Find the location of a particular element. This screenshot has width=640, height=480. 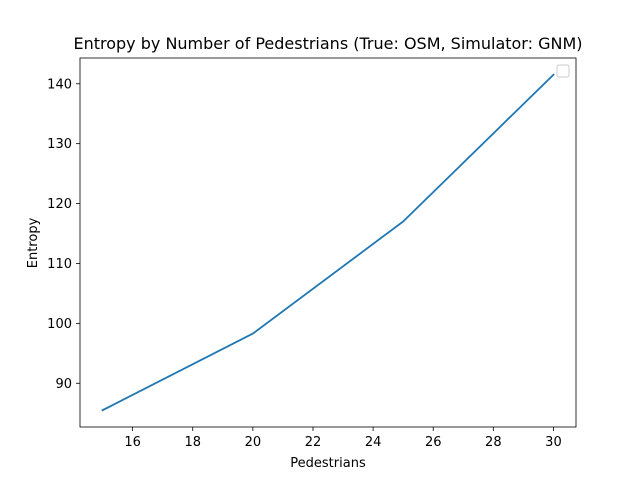

x-axis-label: Pedestrians is located at coordinates (328, 463).